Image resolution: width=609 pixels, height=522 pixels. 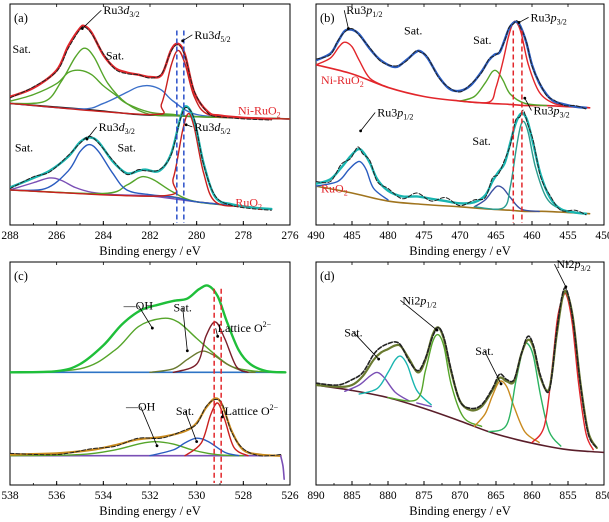 What do you see at coordinates (10, 236) in the screenshot?
I see `x-tick-label: 288` at bounding box center [10, 236].